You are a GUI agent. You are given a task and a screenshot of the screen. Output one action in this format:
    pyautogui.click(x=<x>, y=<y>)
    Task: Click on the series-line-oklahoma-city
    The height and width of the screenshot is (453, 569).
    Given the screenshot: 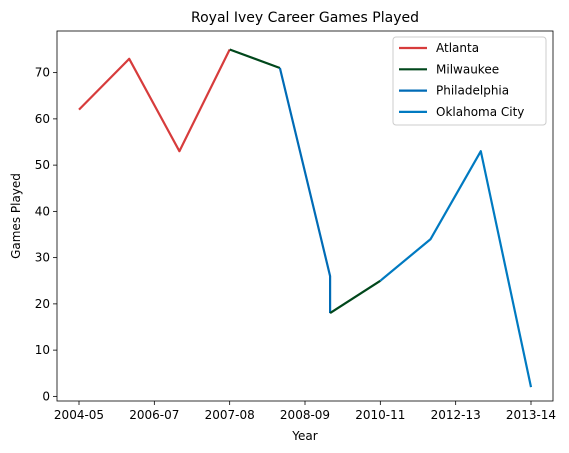 What is the action you would take?
    pyautogui.click(x=456, y=269)
    